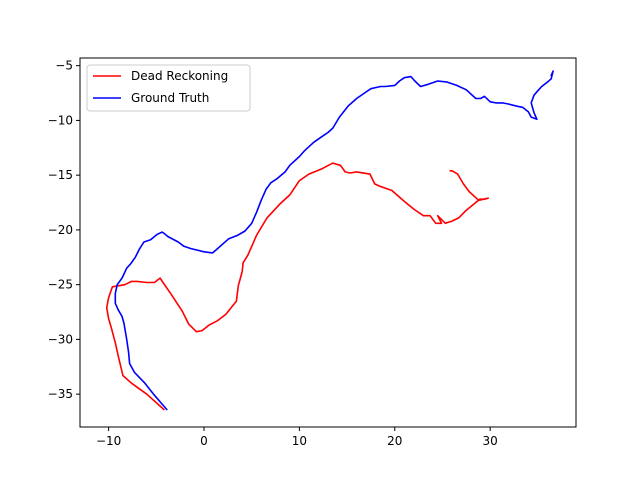 The height and width of the screenshot is (480, 640). I want to click on y-tick-label: −5, so click(64, 66).